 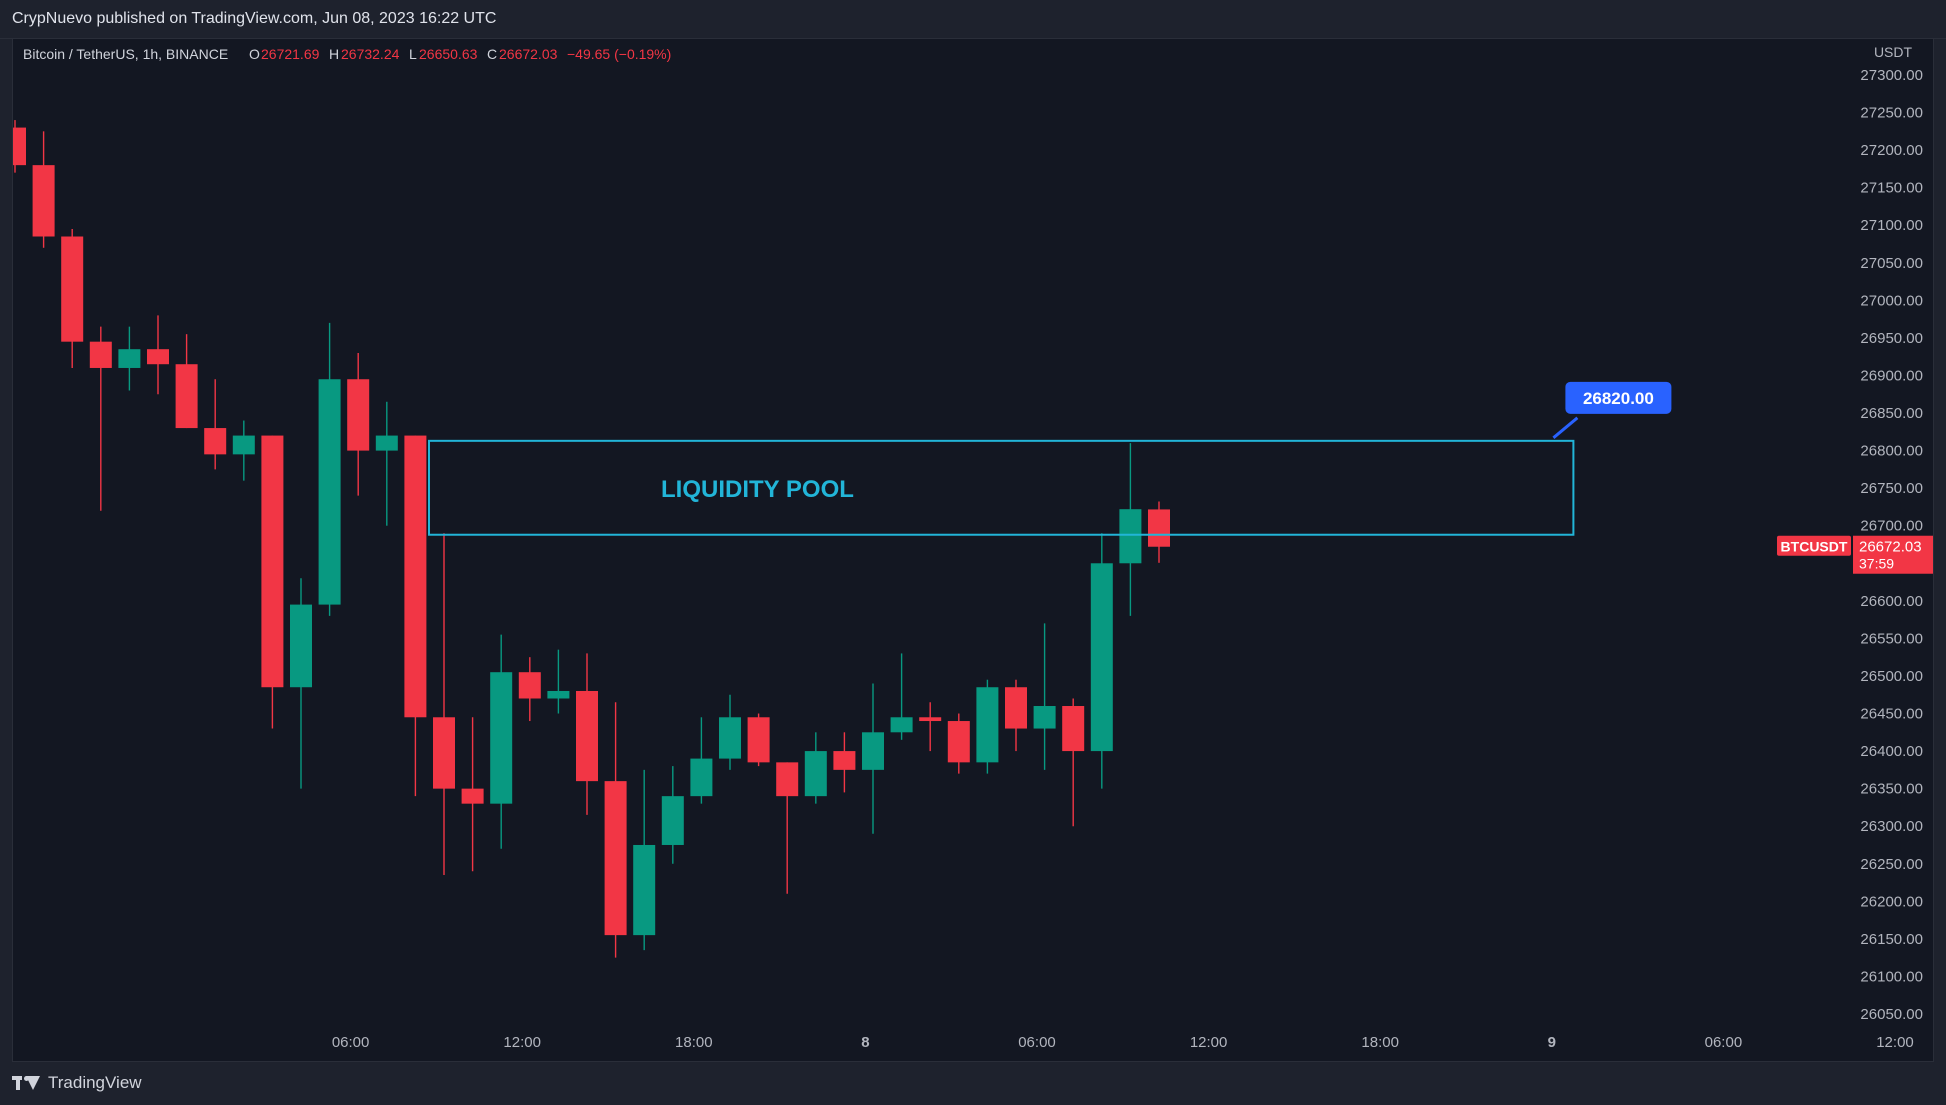 What do you see at coordinates (26, 1083) in the screenshot?
I see `tradingview-logo-icon` at bounding box center [26, 1083].